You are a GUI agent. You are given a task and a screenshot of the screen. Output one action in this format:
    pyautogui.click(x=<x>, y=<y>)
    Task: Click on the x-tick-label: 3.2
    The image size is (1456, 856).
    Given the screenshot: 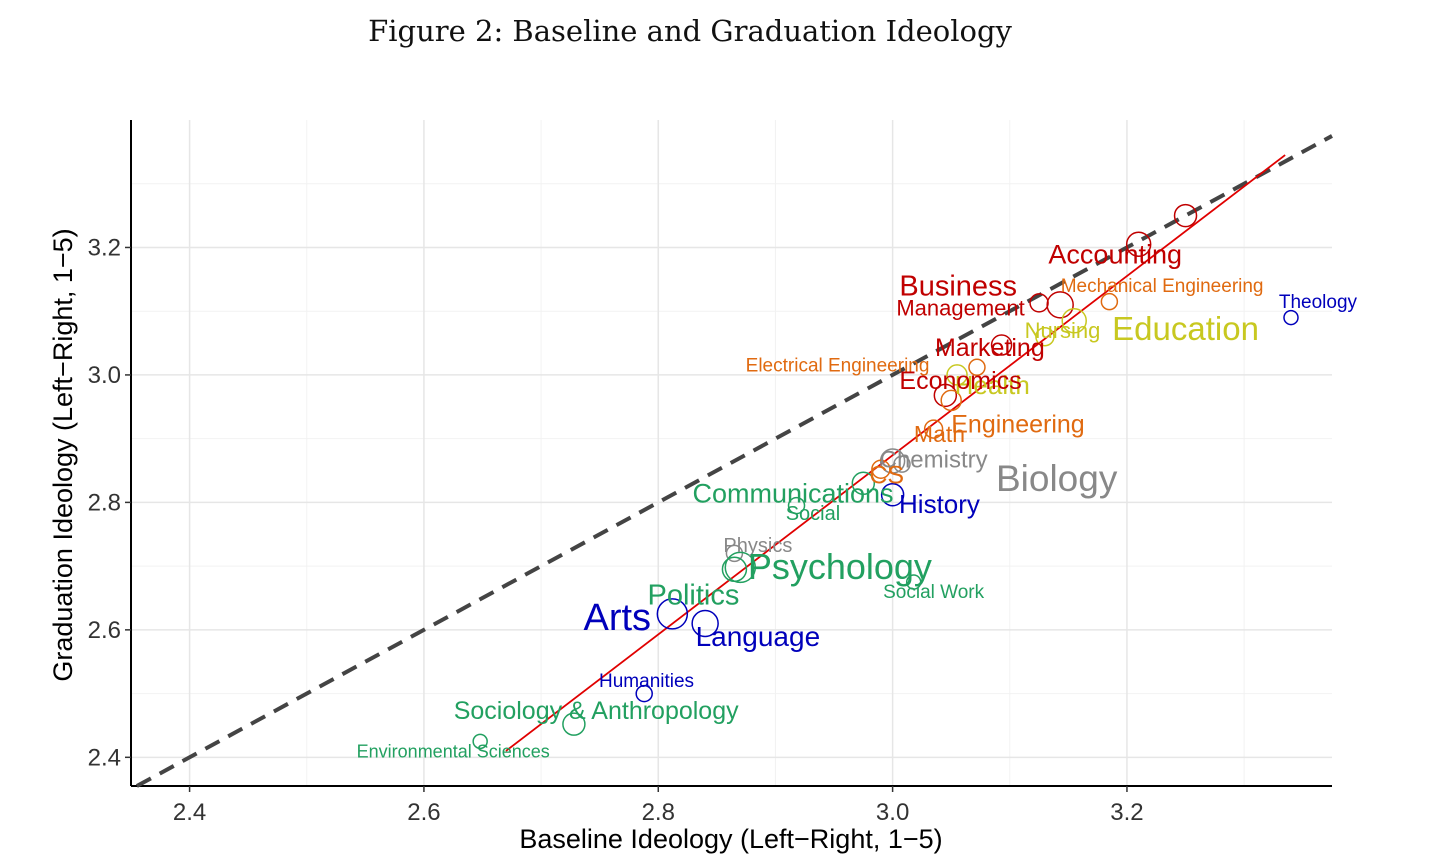 What is the action you would take?
    pyautogui.click(x=1126, y=812)
    